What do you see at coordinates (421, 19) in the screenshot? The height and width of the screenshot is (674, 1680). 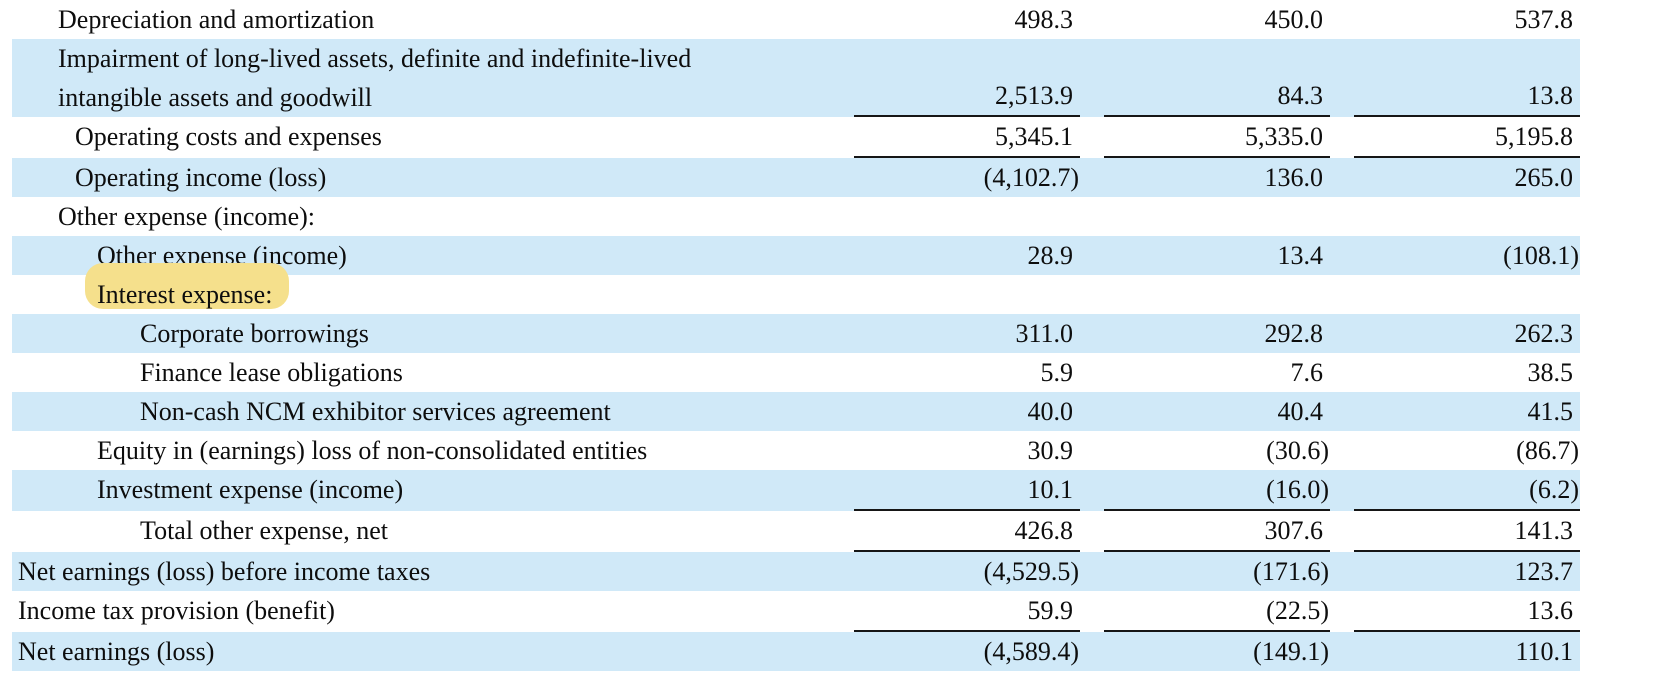 I see `row-label-cell: Depreciation and amortization` at bounding box center [421, 19].